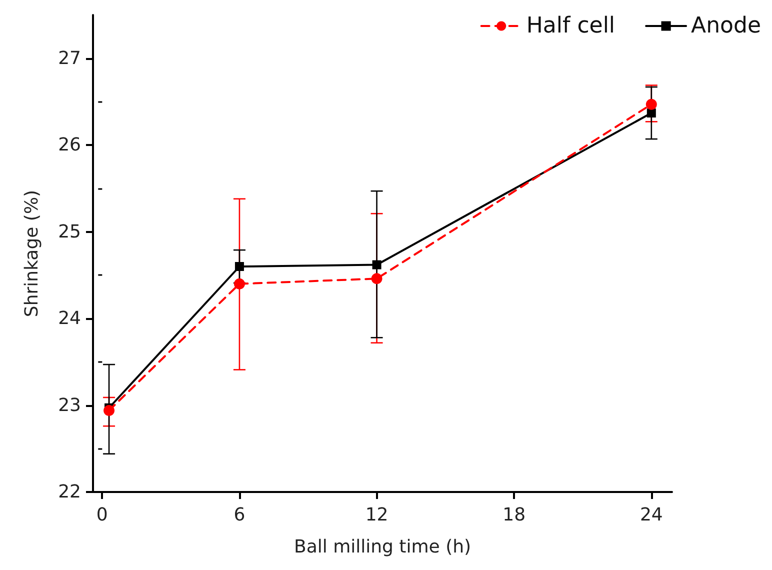 The width and height of the screenshot is (772, 570). Describe the element at coordinates (69, 145) in the screenshot. I see `y-tick-label: 26` at that location.